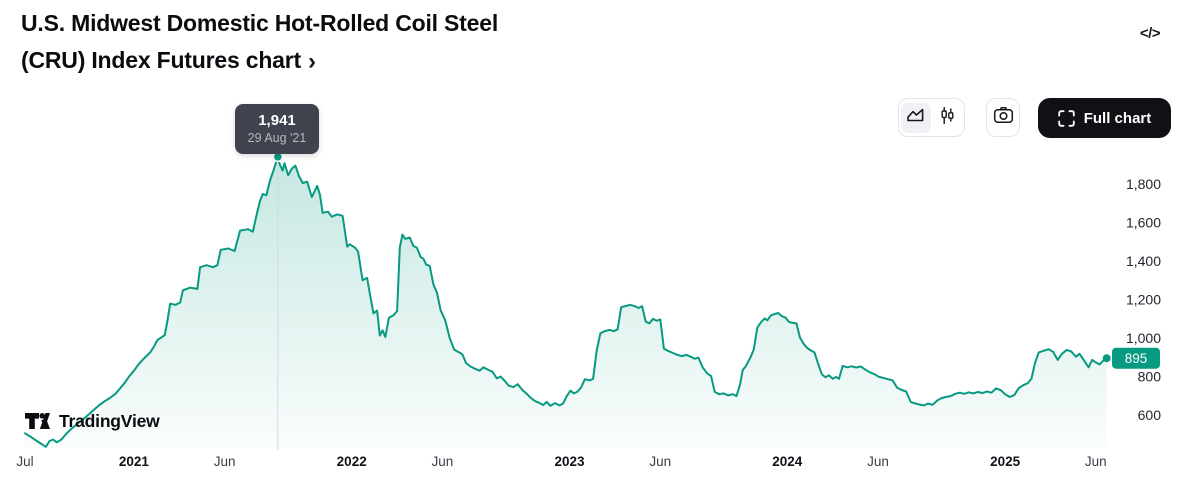 The height and width of the screenshot is (485, 1180). Describe the element at coordinates (1143, 300) in the screenshot. I see `y-axis-label: 1,200` at that location.